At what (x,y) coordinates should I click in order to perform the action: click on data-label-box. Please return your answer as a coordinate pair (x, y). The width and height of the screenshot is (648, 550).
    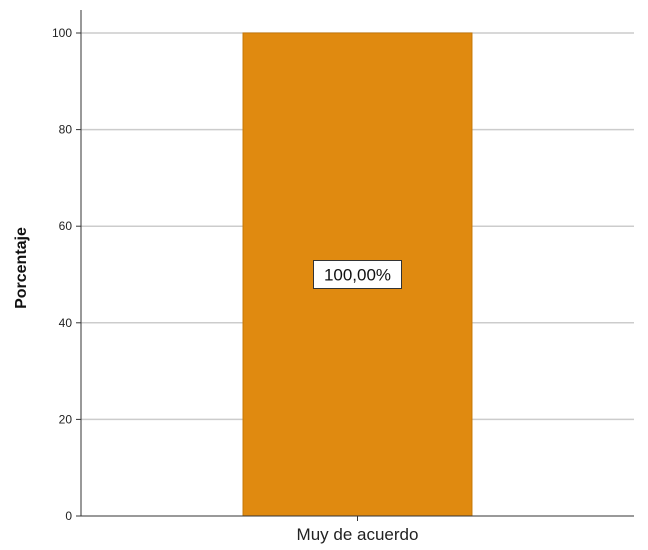
    Looking at the image, I should click on (357, 274).